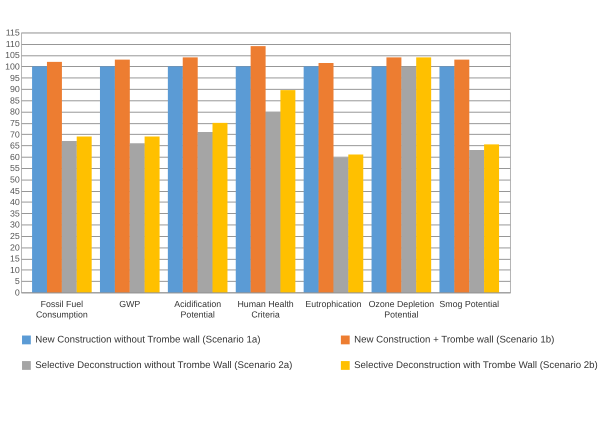 The width and height of the screenshot is (606, 427). What do you see at coordinates (15, 179) in the screenshot?
I see `y-tick-label: 50` at bounding box center [15, 179].